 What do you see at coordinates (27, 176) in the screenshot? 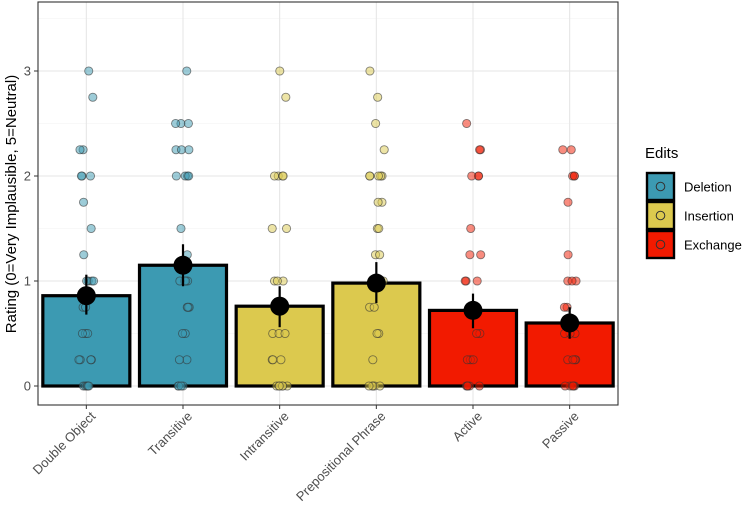
I see `y-tick-label: 2` at bounding box center [27, 176].